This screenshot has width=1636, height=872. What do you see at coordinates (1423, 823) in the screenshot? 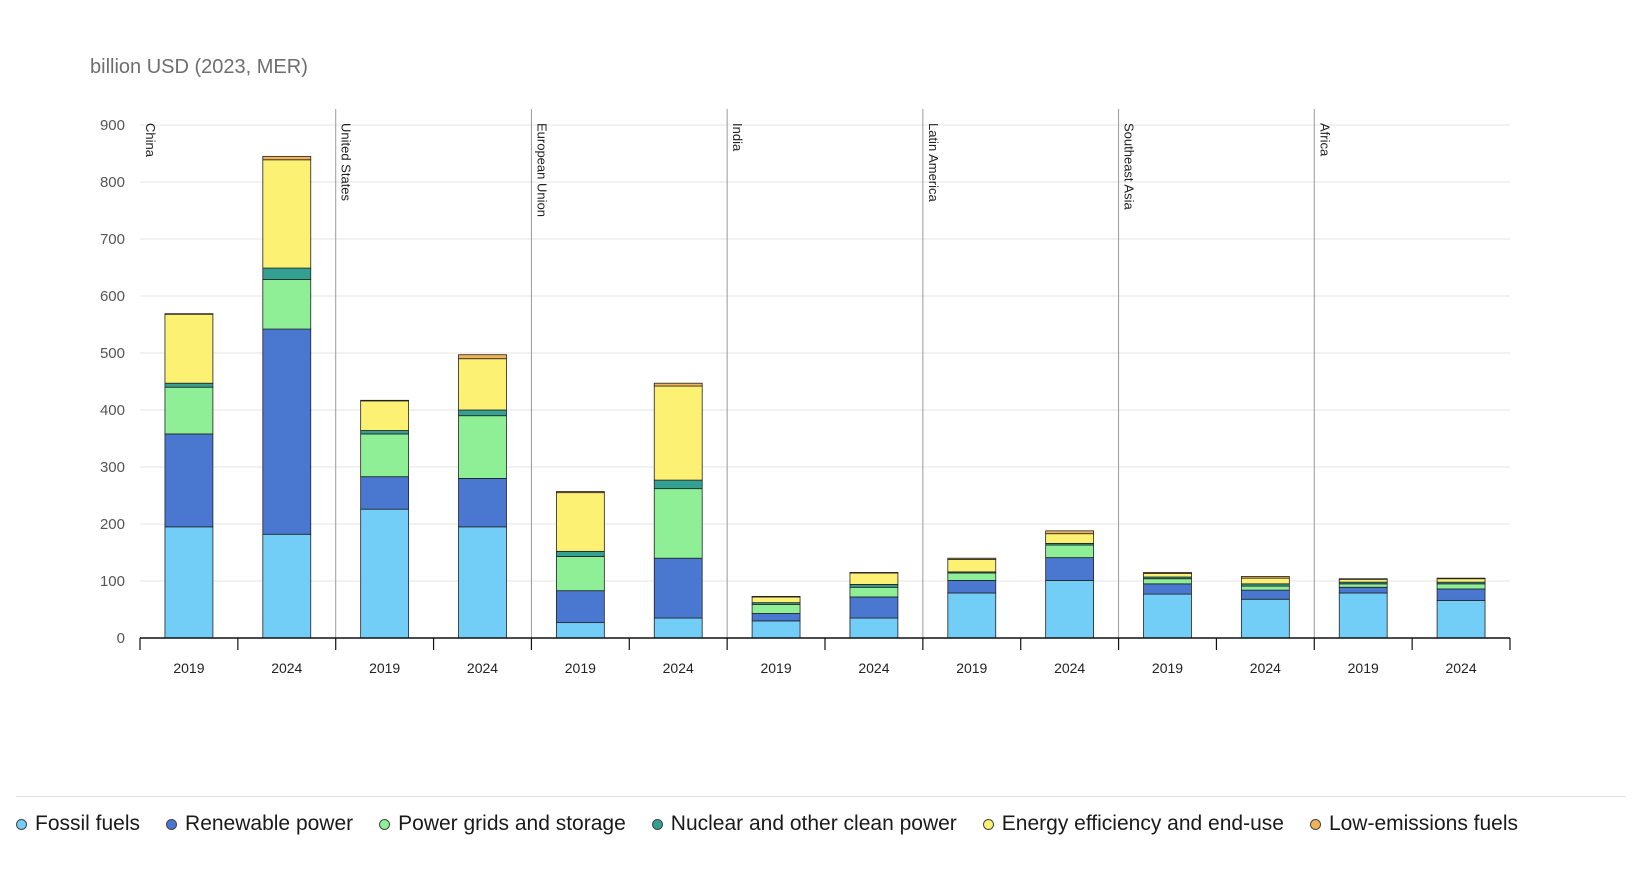
I see `legend-label: Low-emissions fuels` at bounding box center [1423, 823].